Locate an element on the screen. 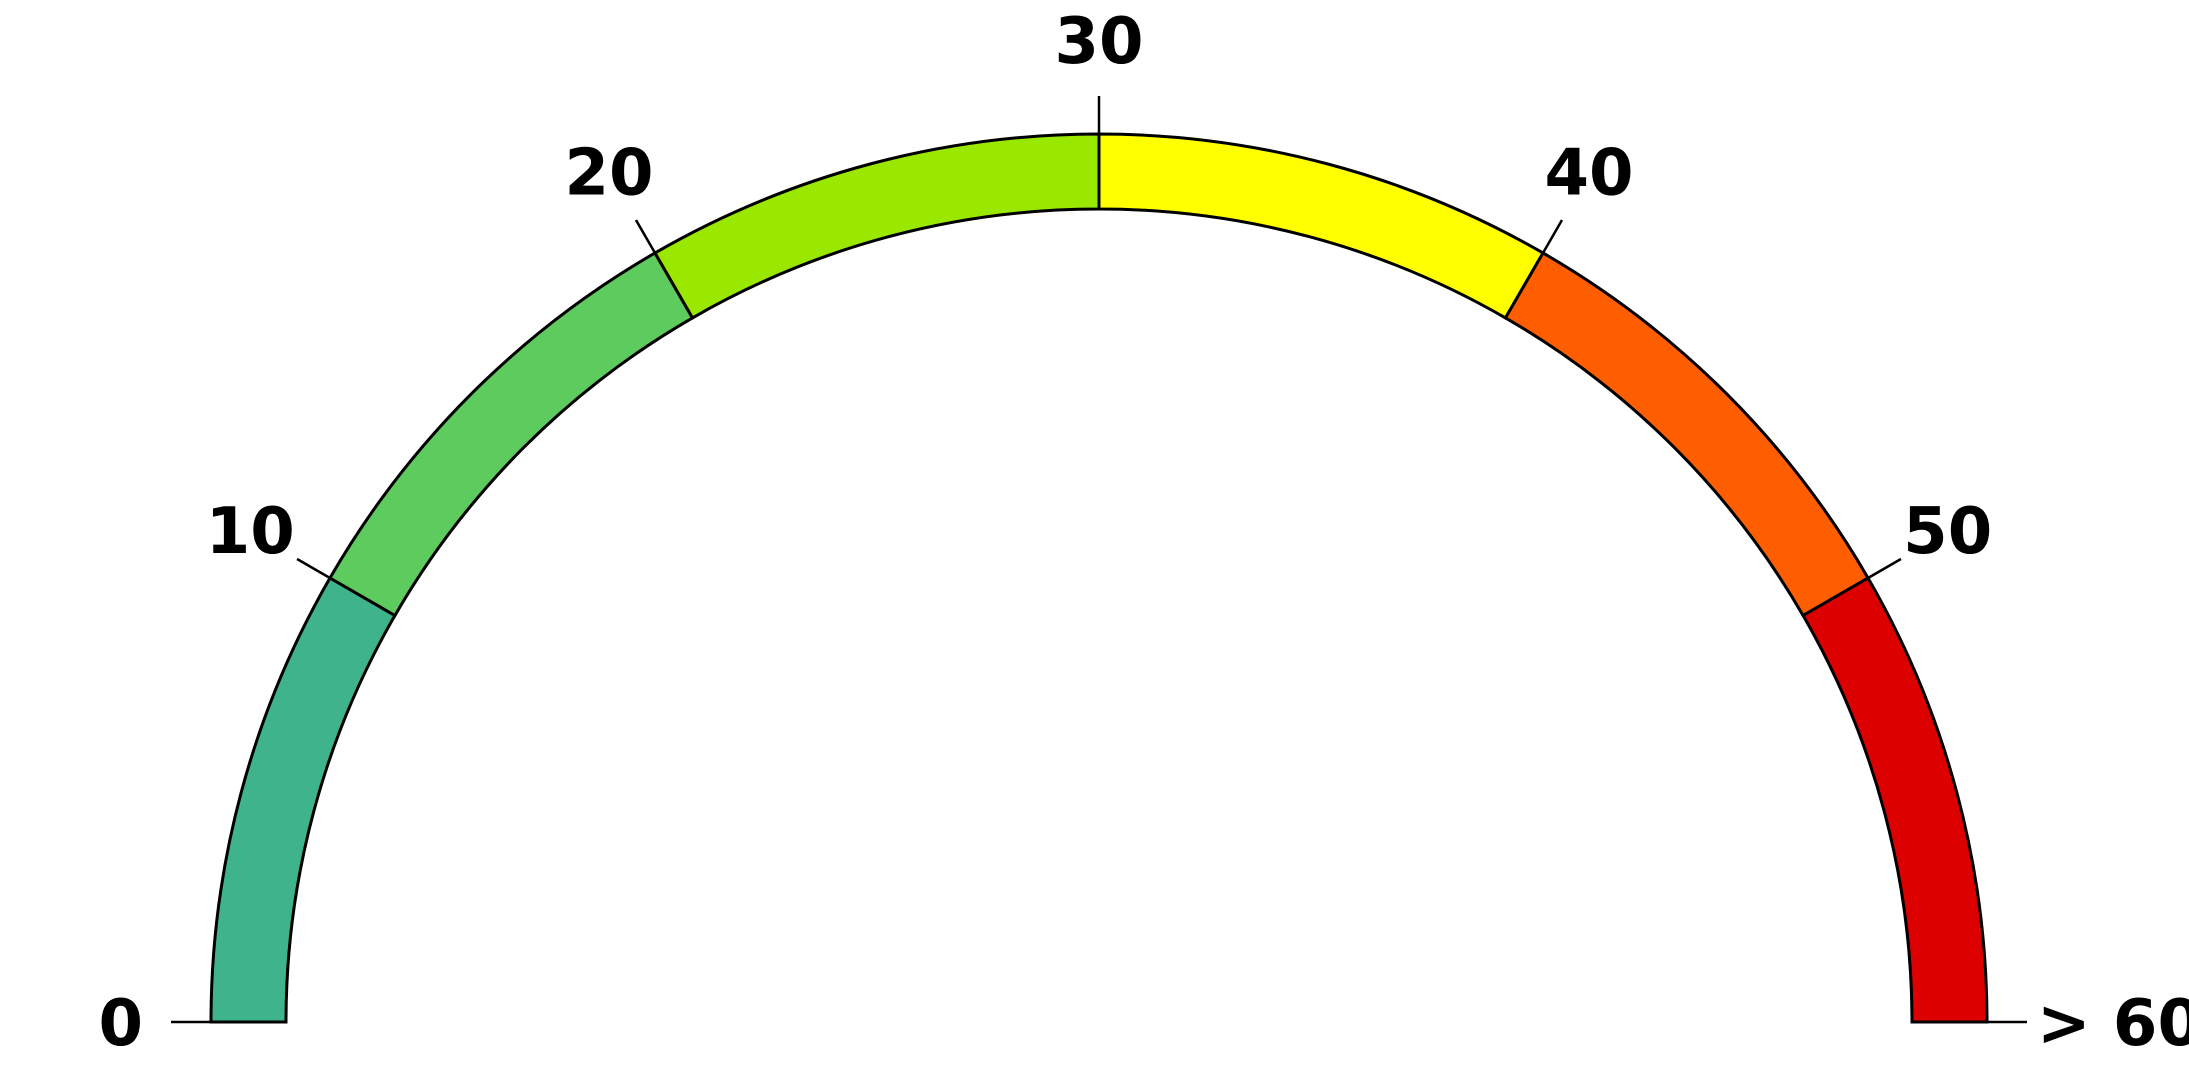 The height and width of the screenshot is (1065, 2189). gauge-tick-label-2: 20 is located at coordinates (608, 173).